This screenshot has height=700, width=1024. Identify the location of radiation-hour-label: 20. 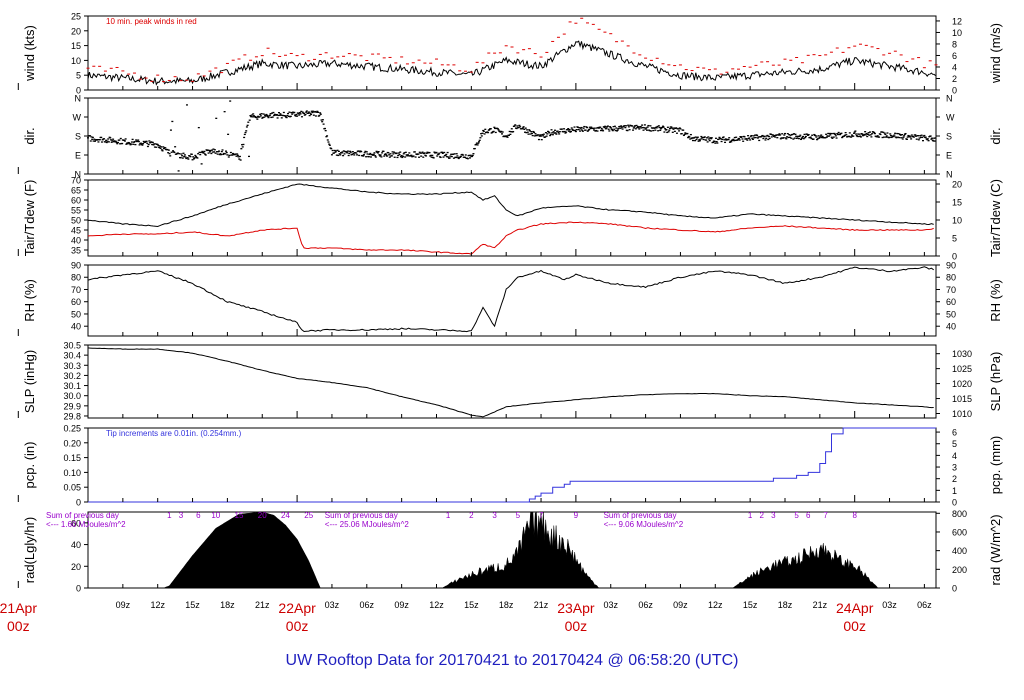
(262, 515).